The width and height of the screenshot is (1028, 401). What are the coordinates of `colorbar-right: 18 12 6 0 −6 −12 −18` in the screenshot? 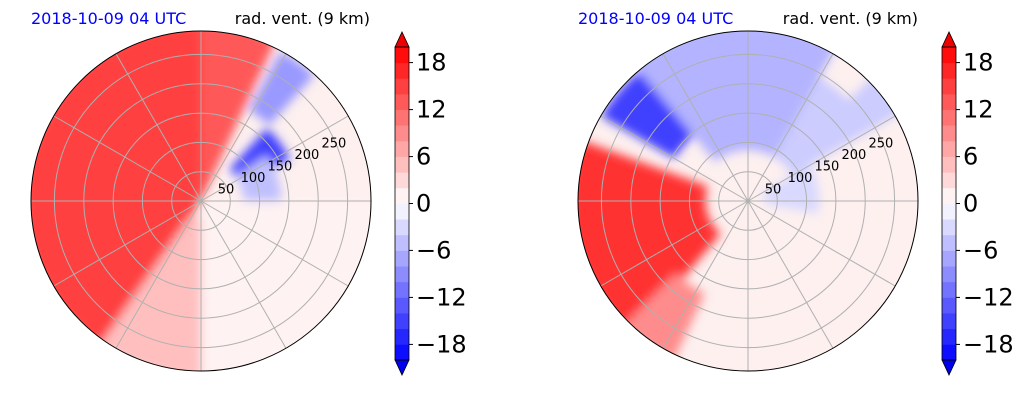 It's located at (977, 203).